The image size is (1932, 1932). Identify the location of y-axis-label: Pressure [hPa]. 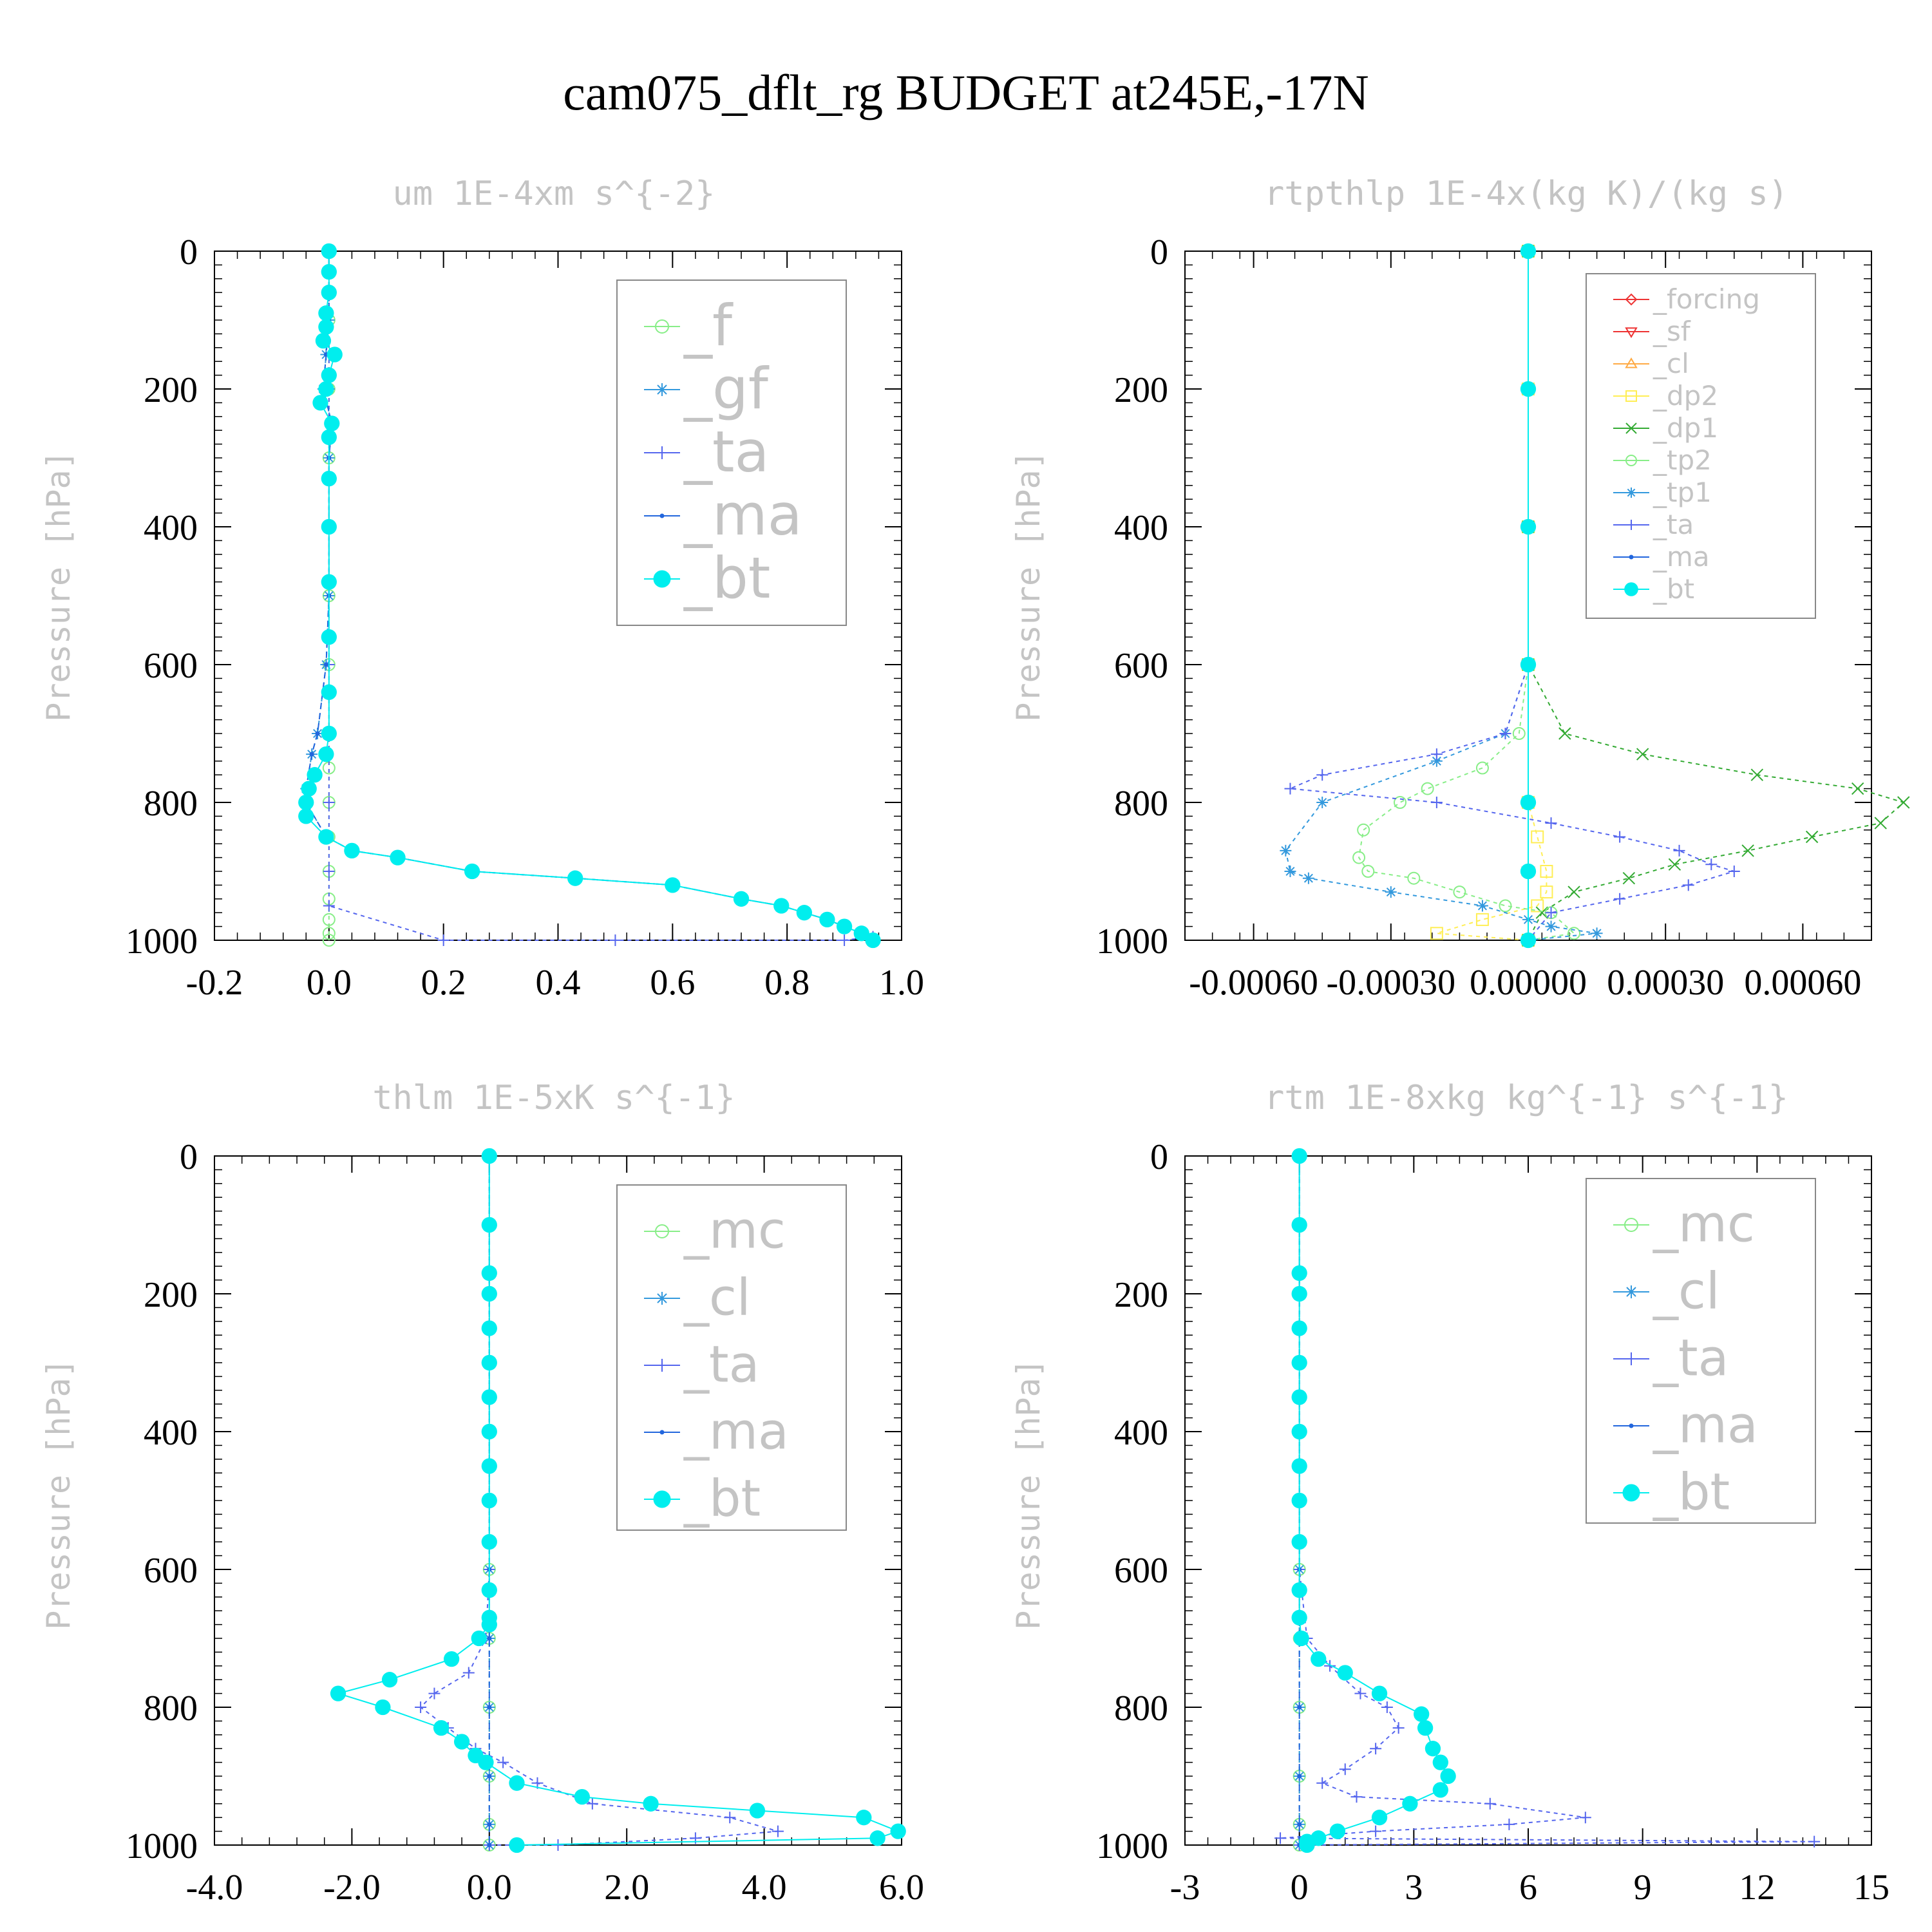
(58, 586).